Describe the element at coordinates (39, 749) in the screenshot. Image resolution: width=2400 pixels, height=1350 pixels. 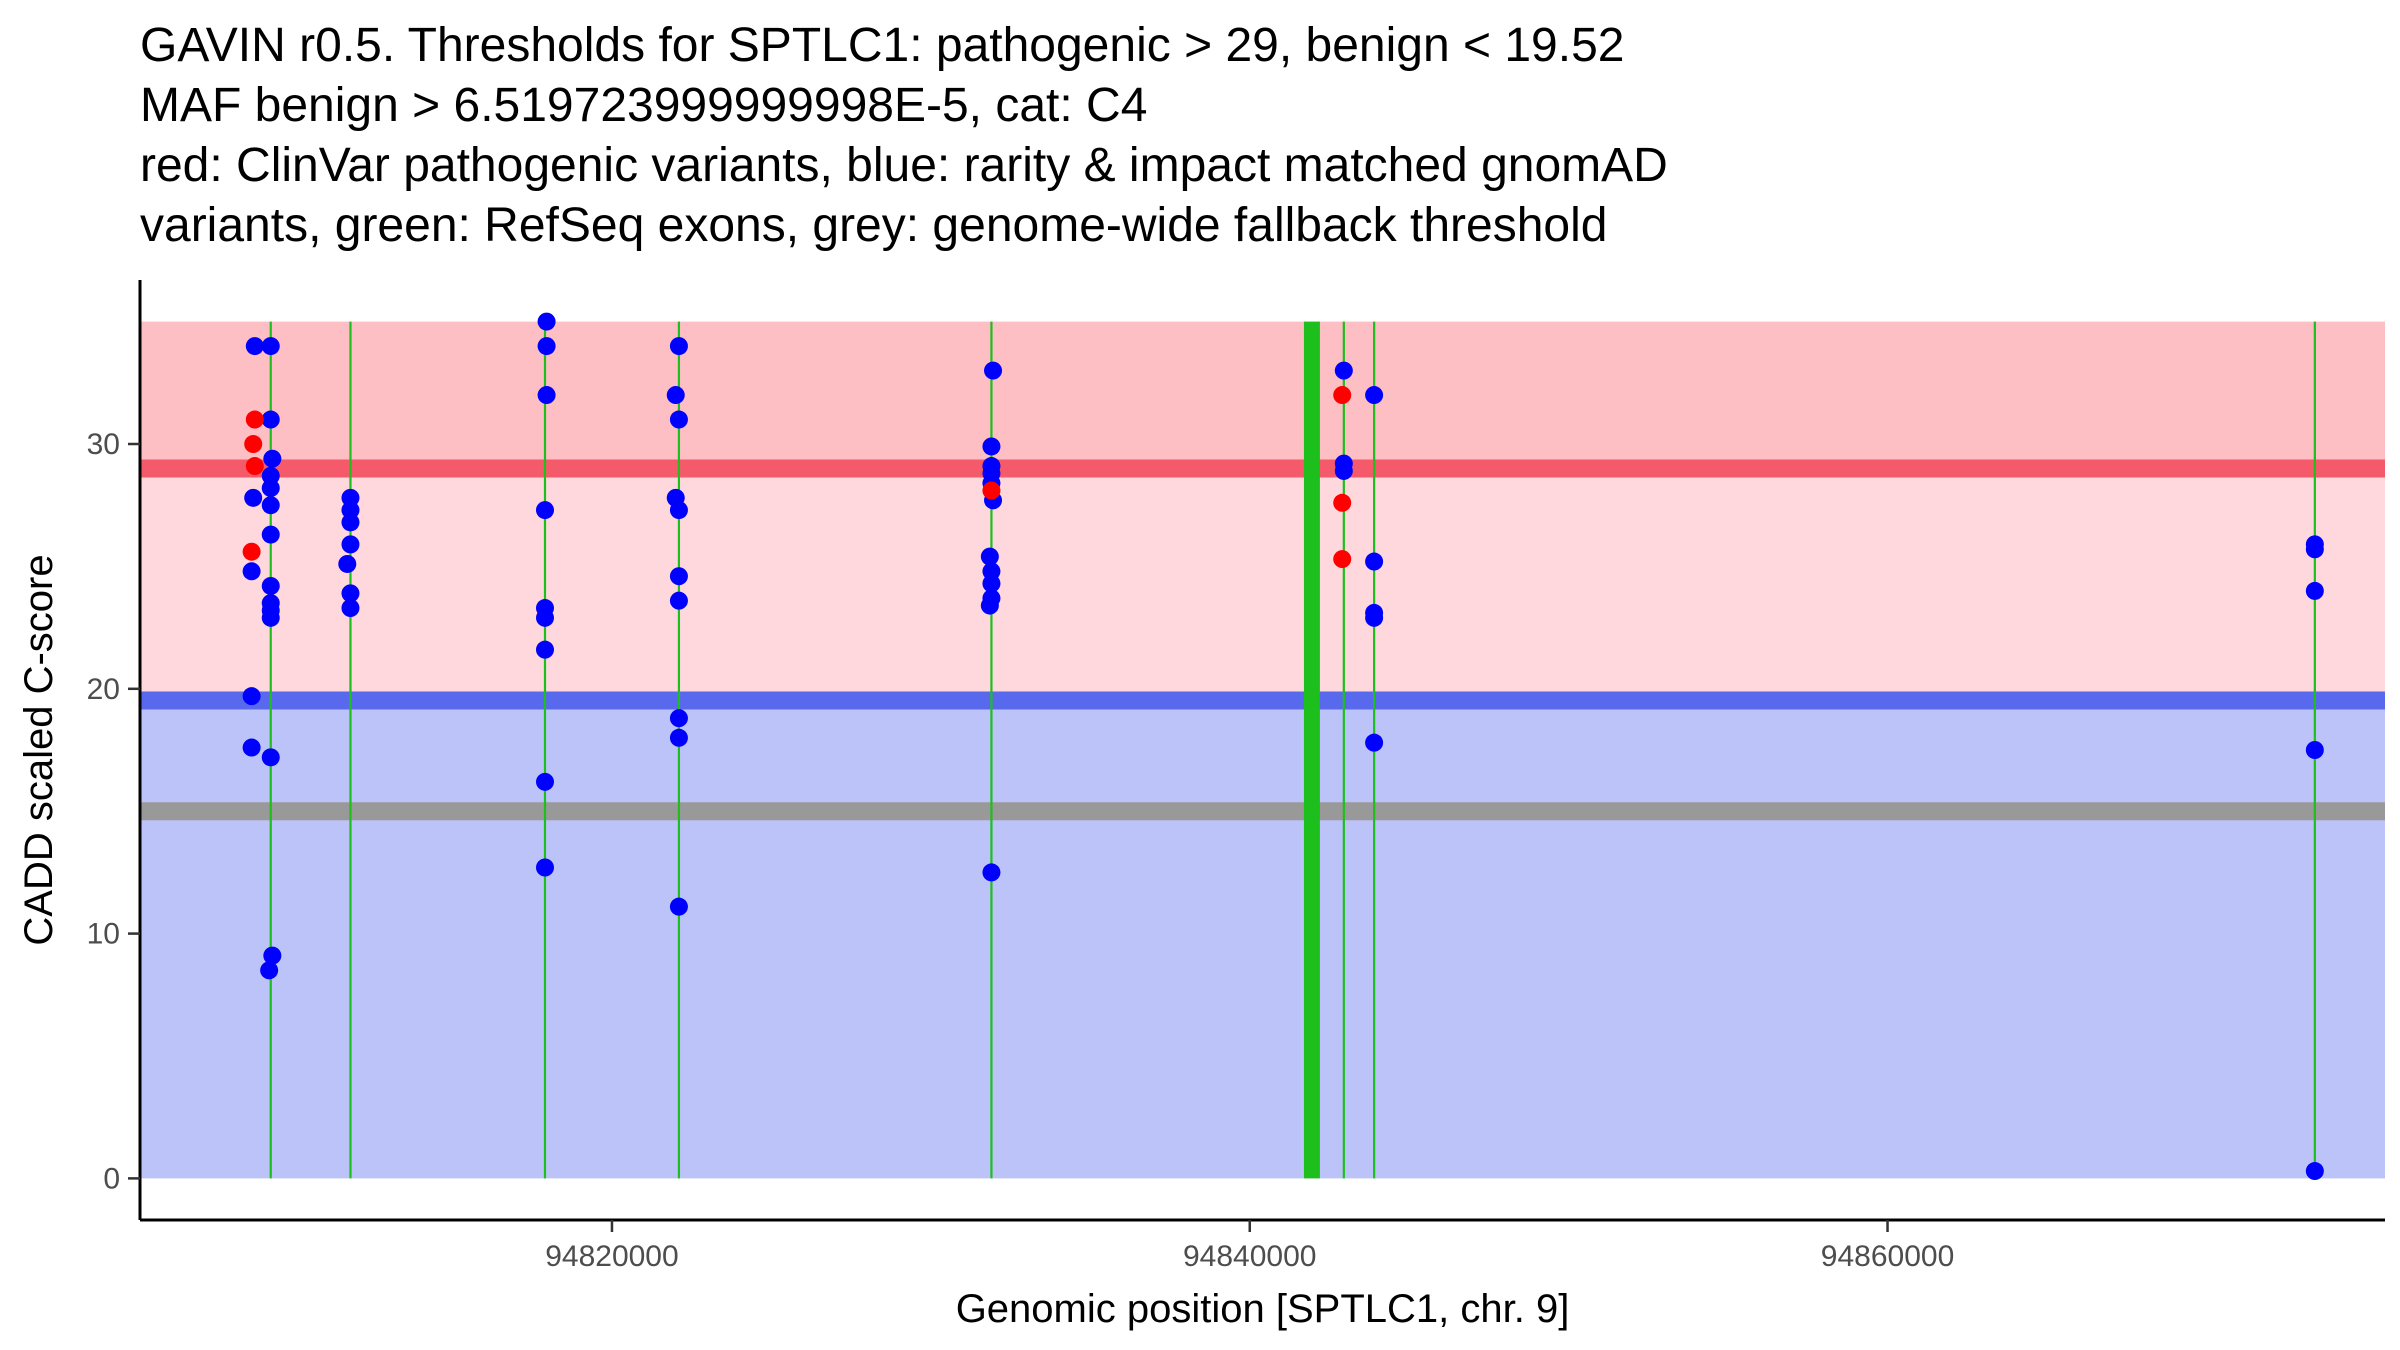
I see `y-axis-title: CADD scaled C-score` at that location.